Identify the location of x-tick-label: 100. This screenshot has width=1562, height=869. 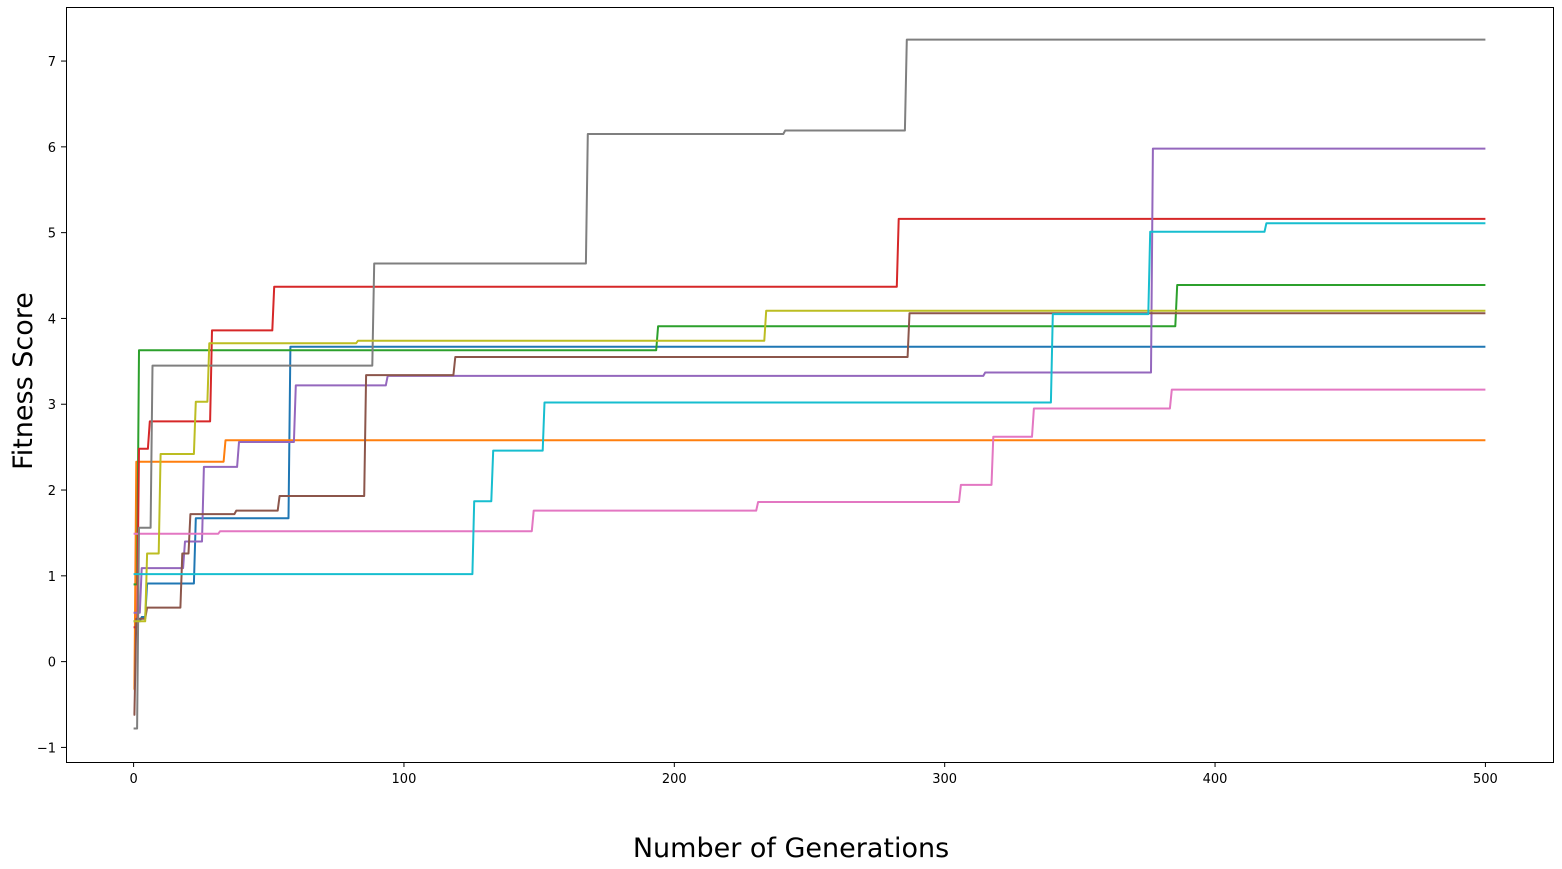
(404, 779).